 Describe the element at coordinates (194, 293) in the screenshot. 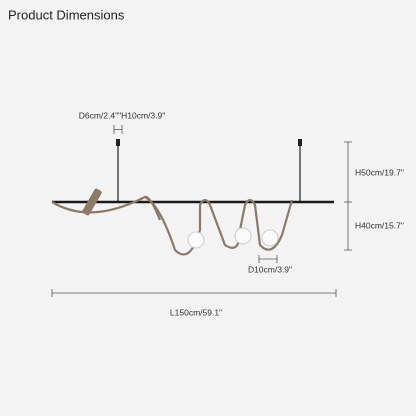

I see `length-dim` at that location.